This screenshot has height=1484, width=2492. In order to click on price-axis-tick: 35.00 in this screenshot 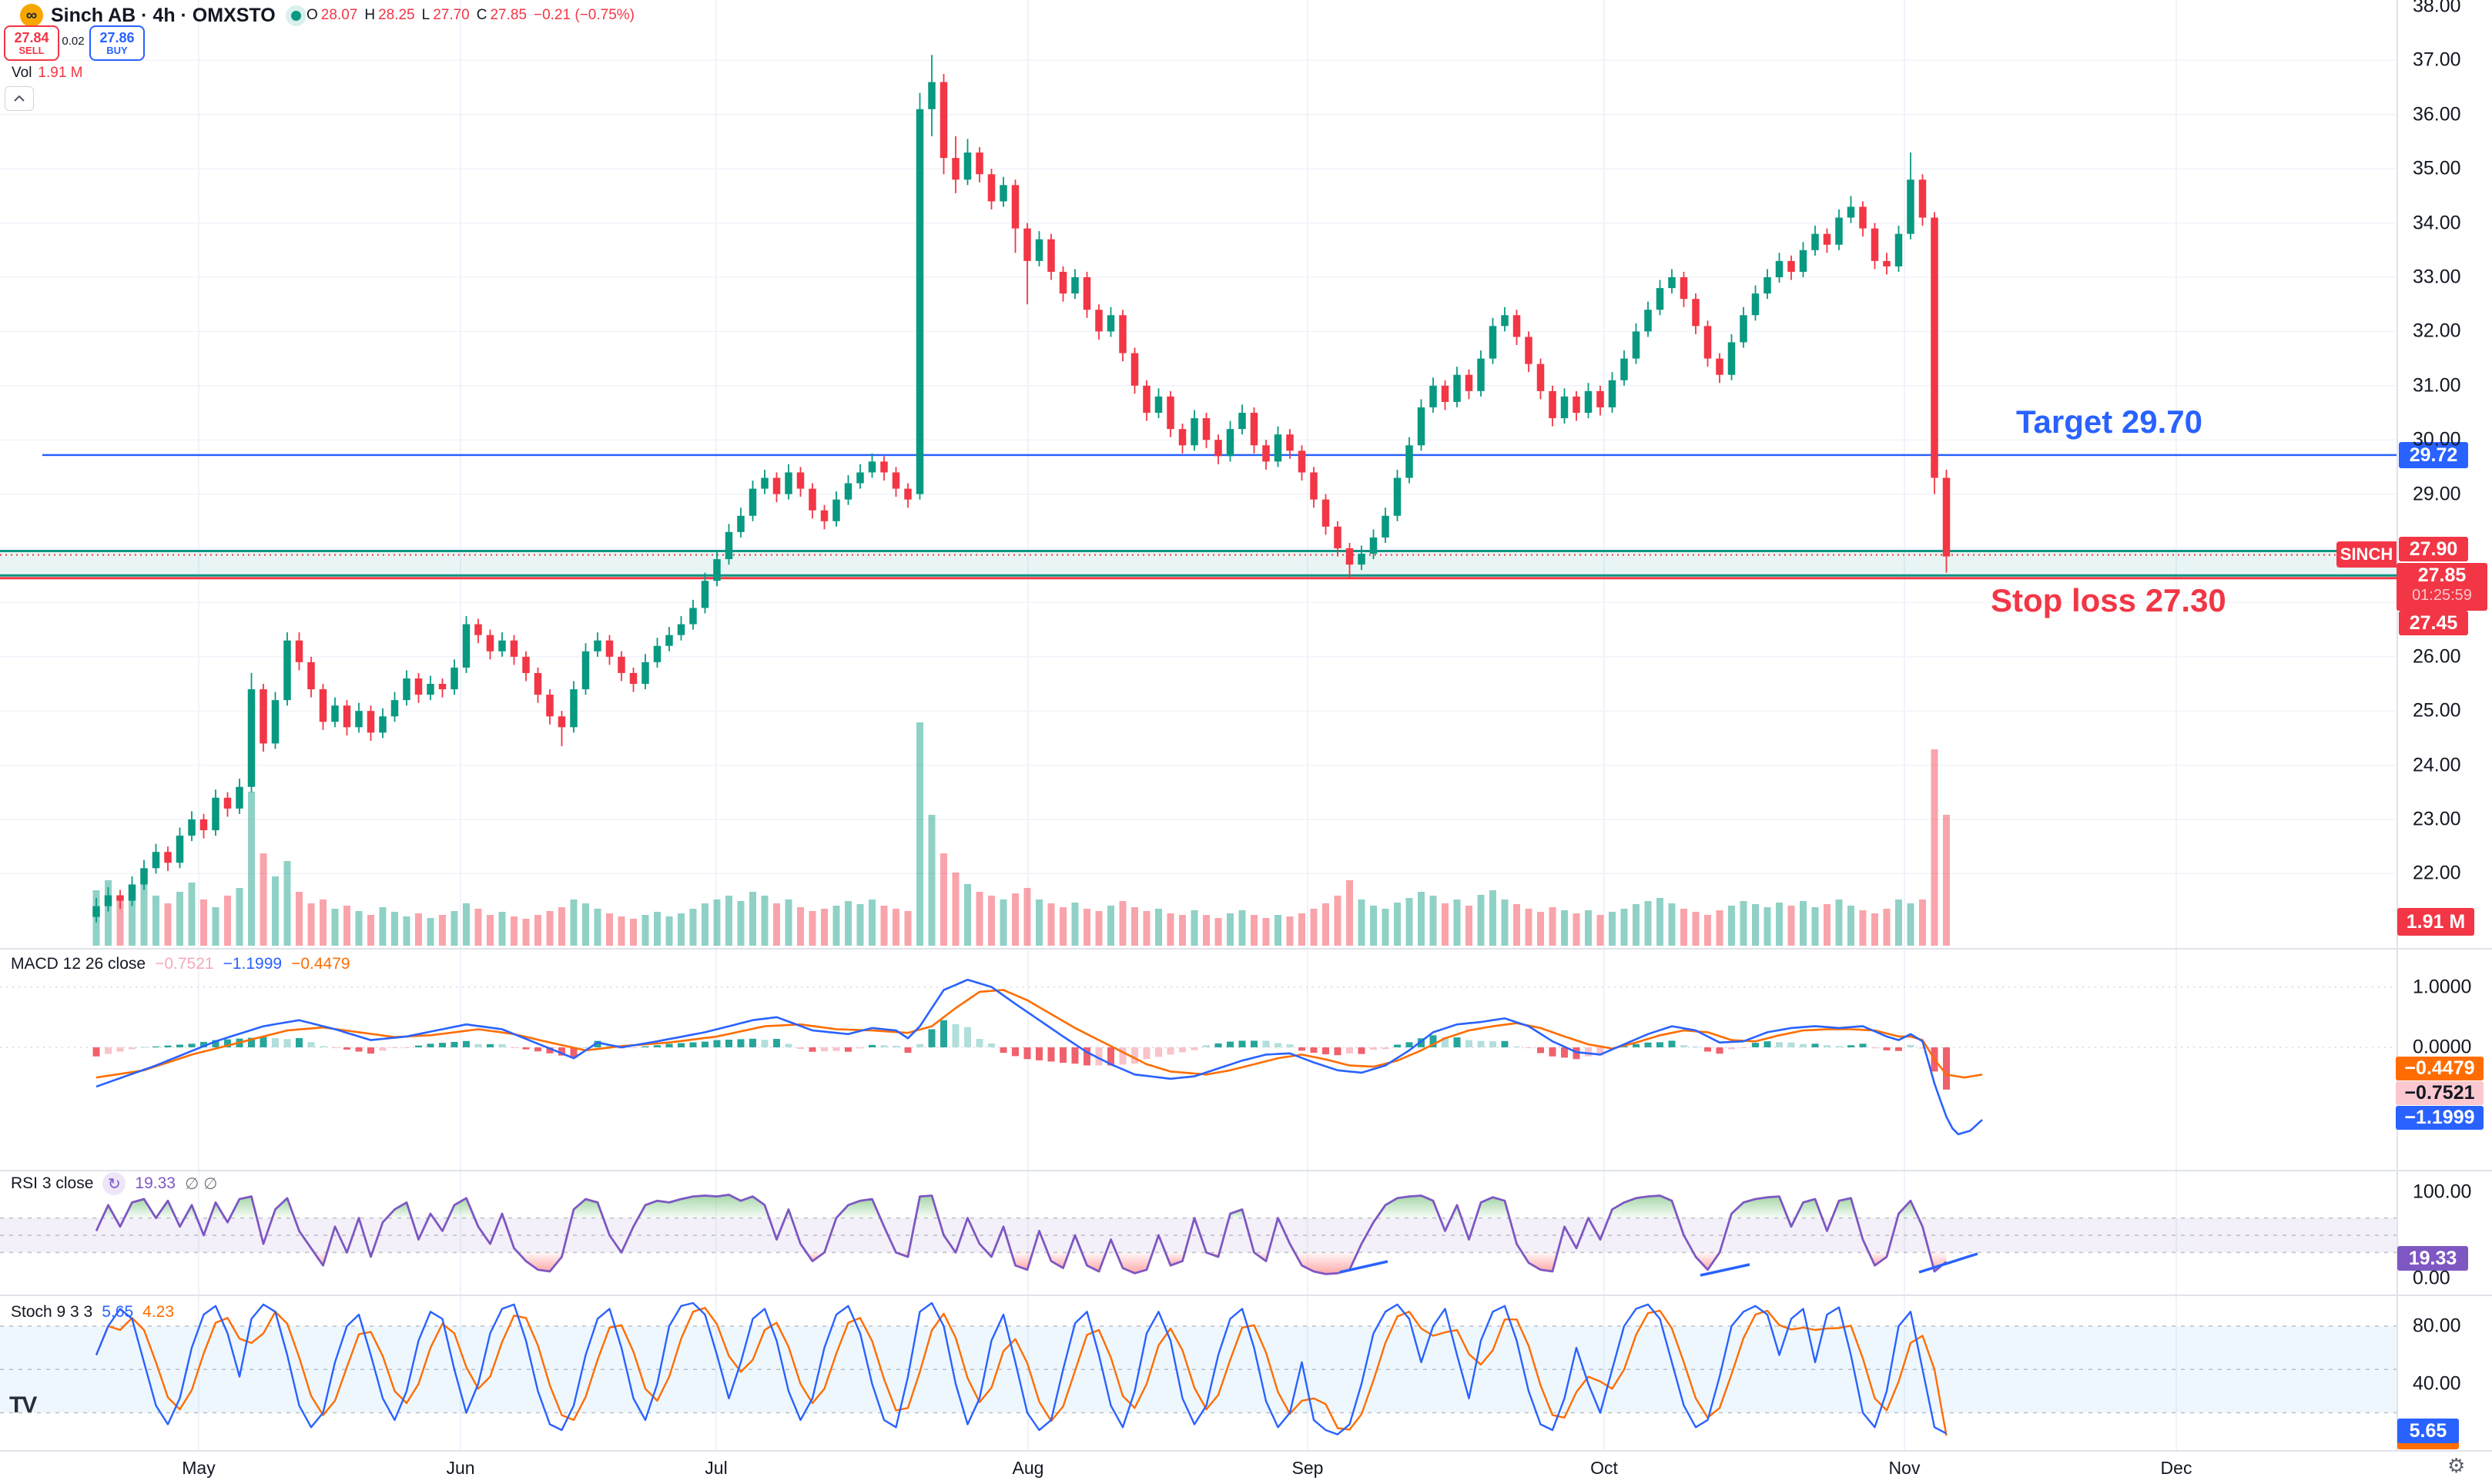, I will do `click(2437, 168)`.